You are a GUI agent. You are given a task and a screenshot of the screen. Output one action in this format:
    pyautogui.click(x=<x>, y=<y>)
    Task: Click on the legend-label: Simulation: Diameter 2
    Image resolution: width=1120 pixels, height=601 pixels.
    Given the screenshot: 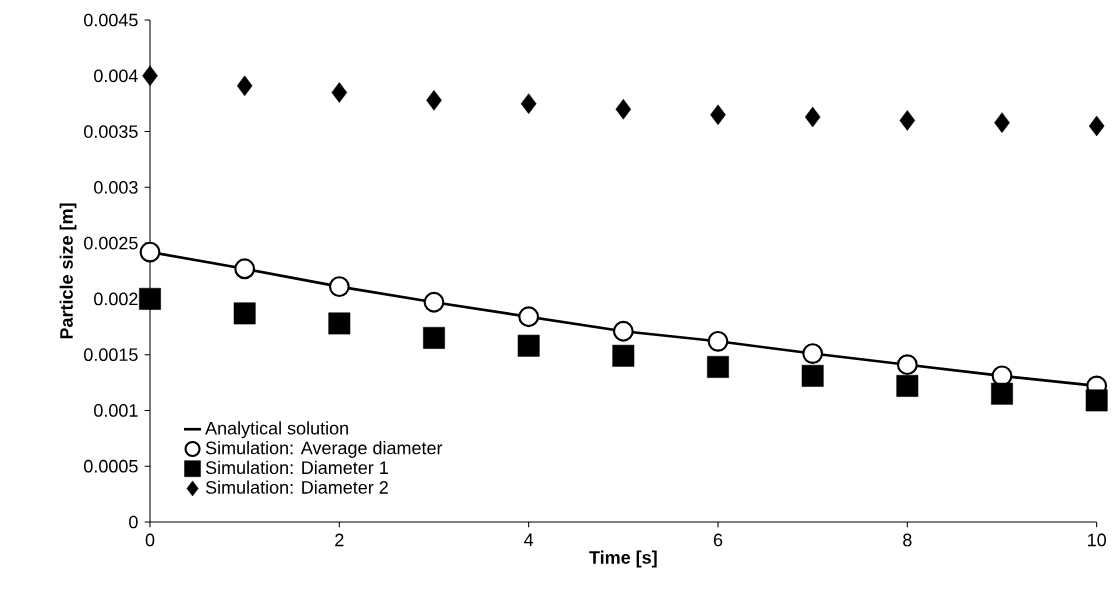 What is the action you would take?
    pyautogui.click(x=296, y=487)
    